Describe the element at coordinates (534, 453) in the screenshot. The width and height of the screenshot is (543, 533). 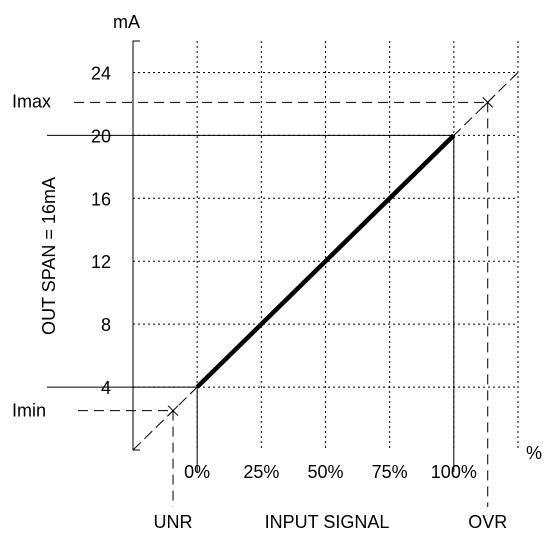
I see `x-unit-label: %` at that location.